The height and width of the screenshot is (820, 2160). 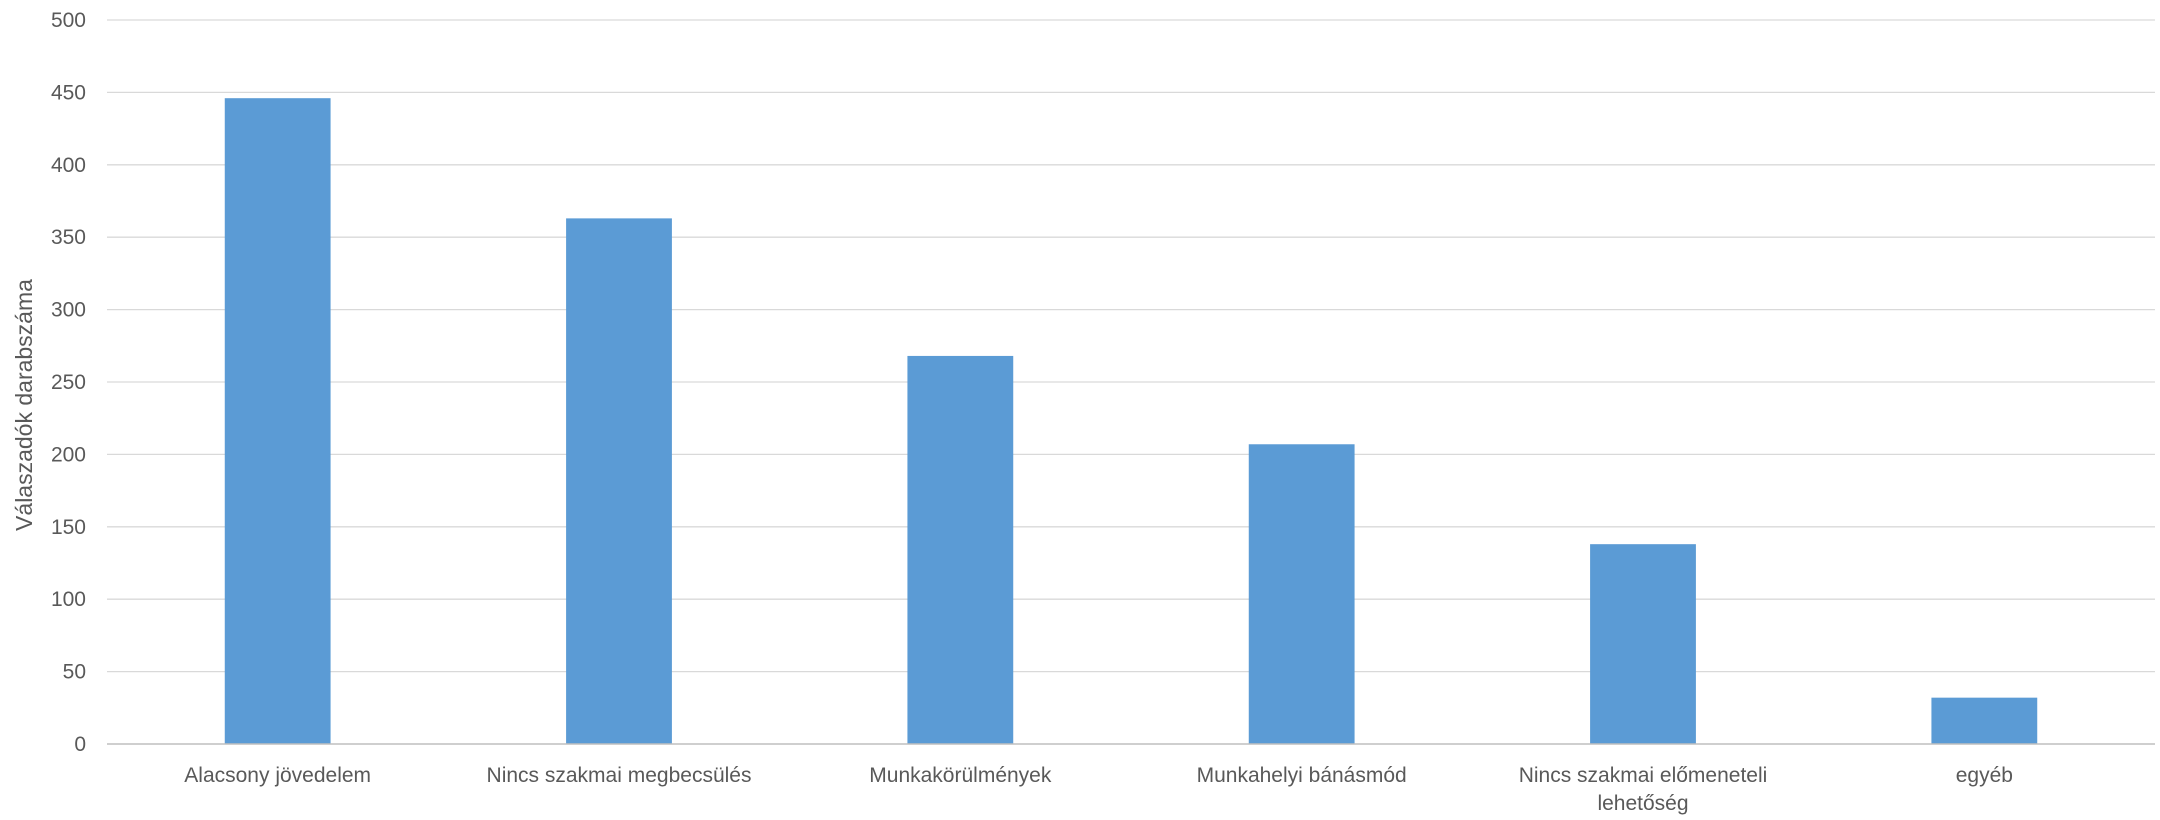 What do you see at coordinates (80, 744) in the screenshot?
I see `y-tick-label: 0` at bounding box center [80, 744].